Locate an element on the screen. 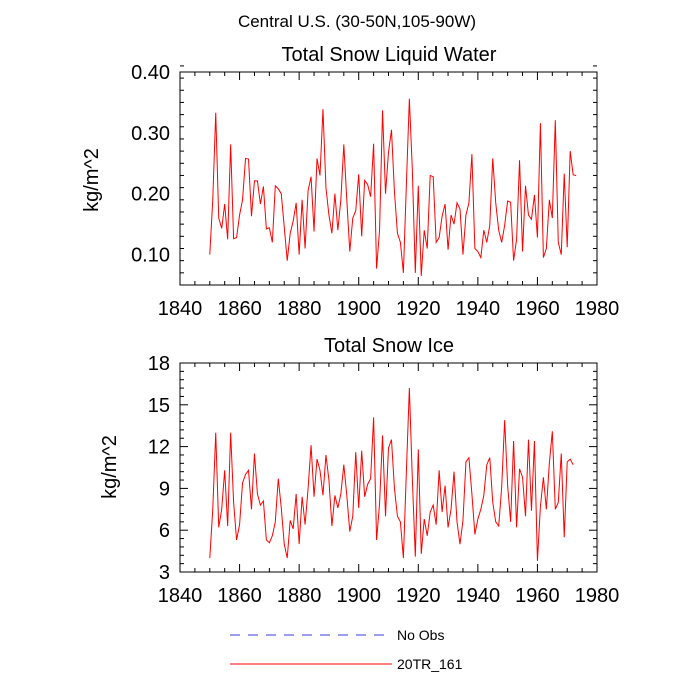 The image size is (700, 700). legend-label-no-obs: No Obs is located at coordinates (420, 635).